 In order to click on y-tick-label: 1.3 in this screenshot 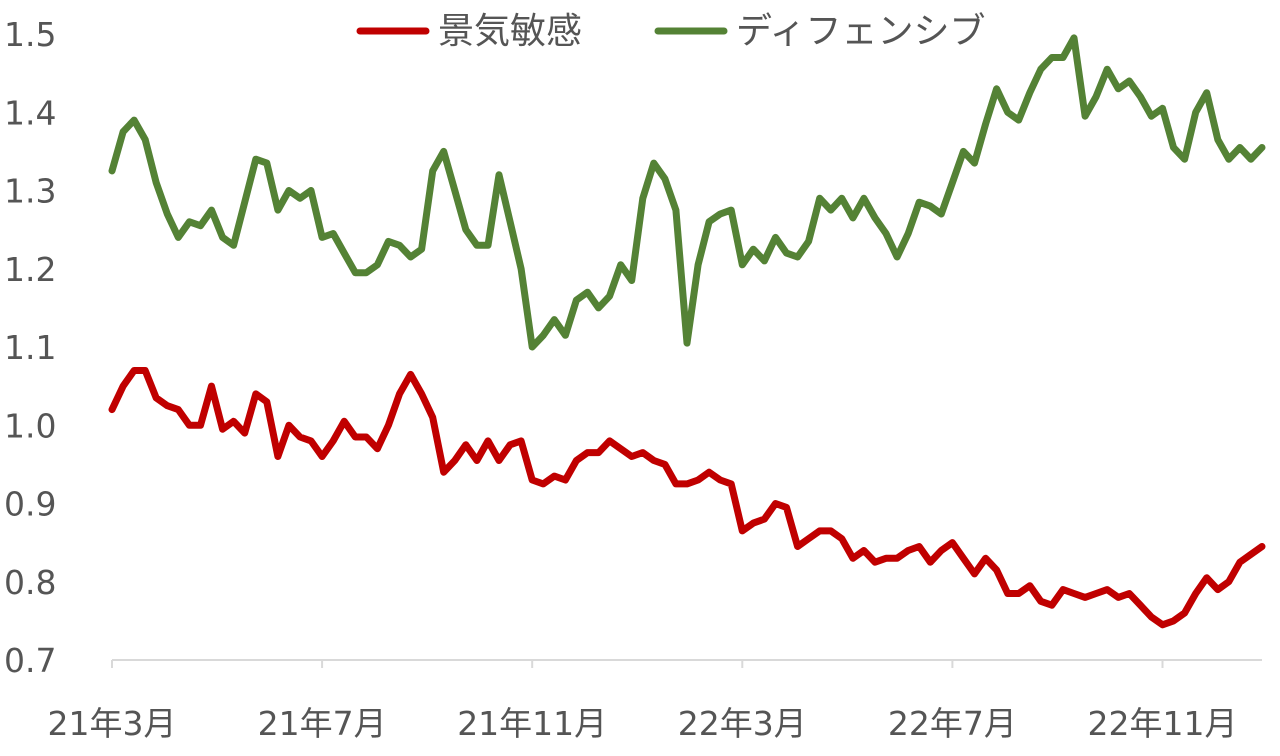, I will do `click(30, 191)`.